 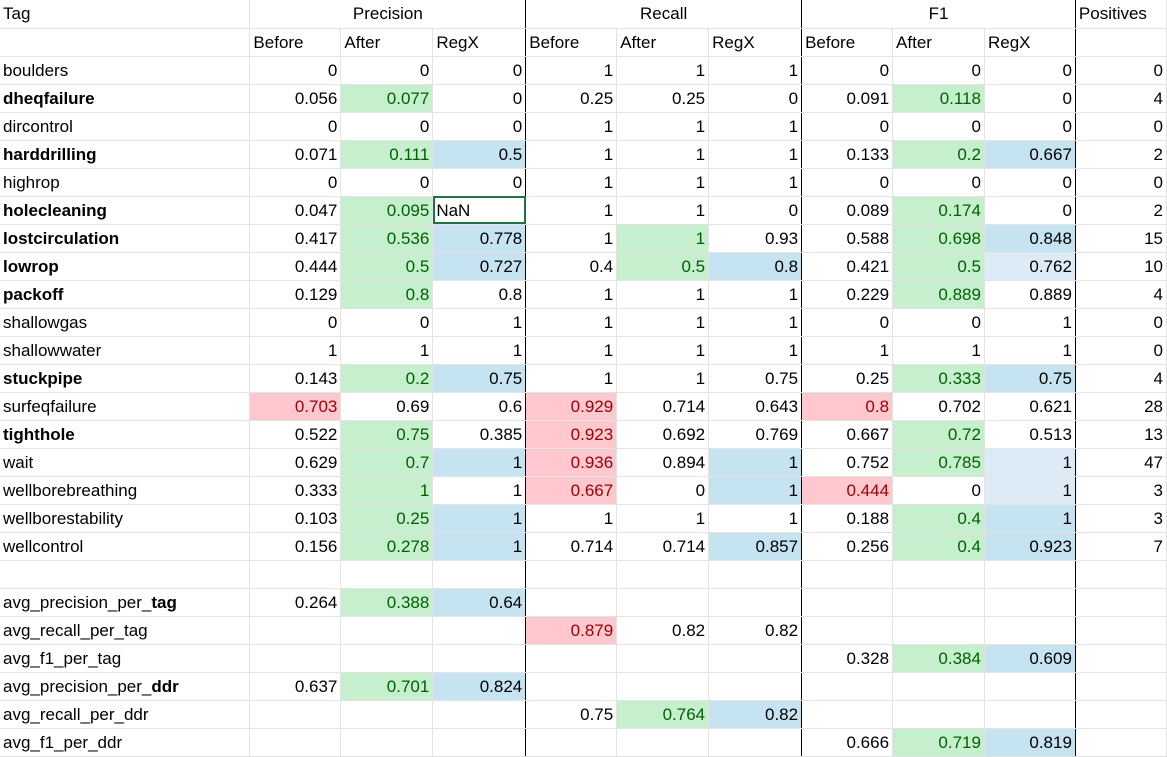 What do you see at coordinates (387, 602) in the screenshot?
I see `precision-after-cell: 0.388` at bounding box center [387, 602].